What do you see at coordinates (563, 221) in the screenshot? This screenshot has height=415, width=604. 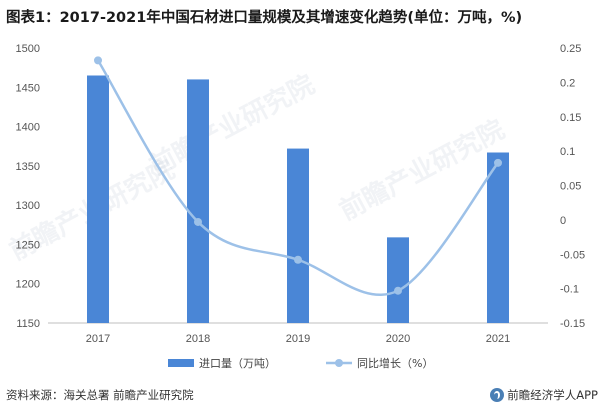 I see `right-axis-tick-label: 0` at bounding box center [563, 221].